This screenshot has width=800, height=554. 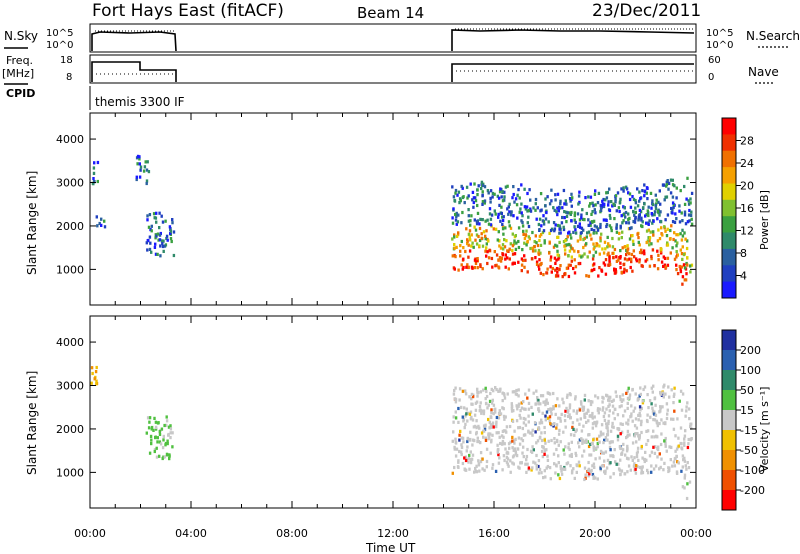 What do you see at coordinates (729, 340) in the screenshot?
I see `velocity-colorbar-swatch` at bounding box center [729, 340].